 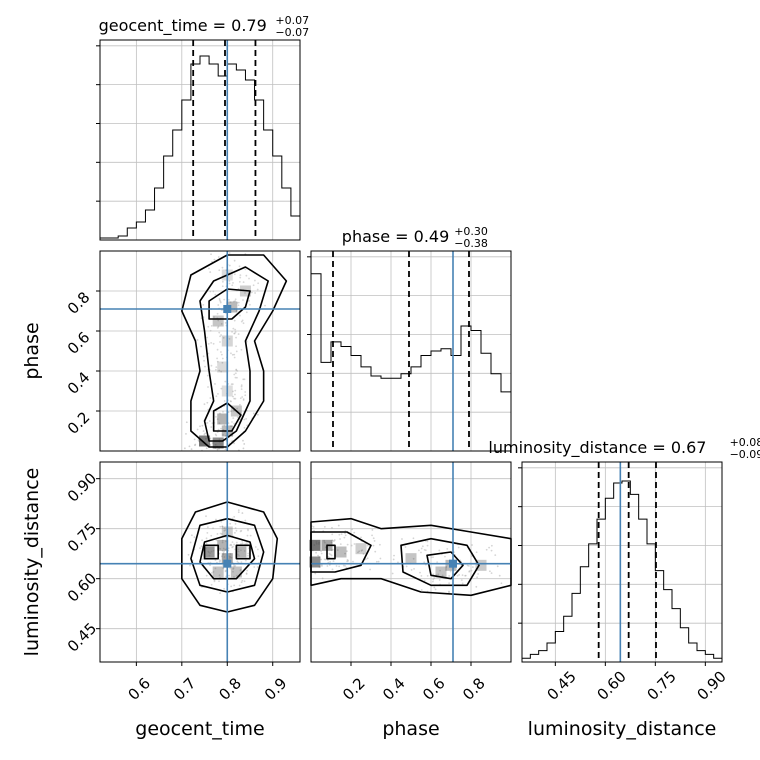 What do you see at coordinates (82, 487) in the screenshot?
I see `y-tick-label: 0.90` at bounding box center [82, 487].